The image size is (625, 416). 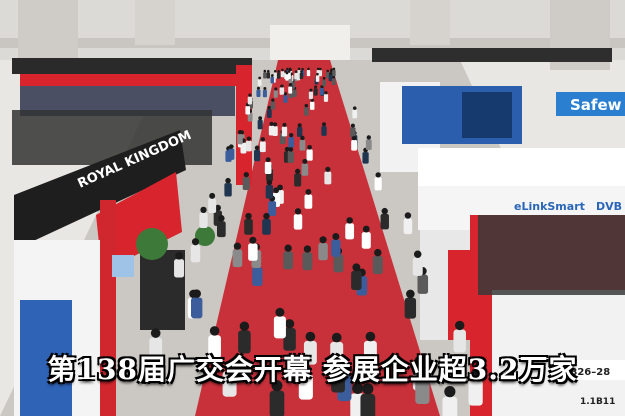 What do you see at coordinates (487, 115) in the screenshot?
I see `right-tv-screen` at bounding box center [487, 115].